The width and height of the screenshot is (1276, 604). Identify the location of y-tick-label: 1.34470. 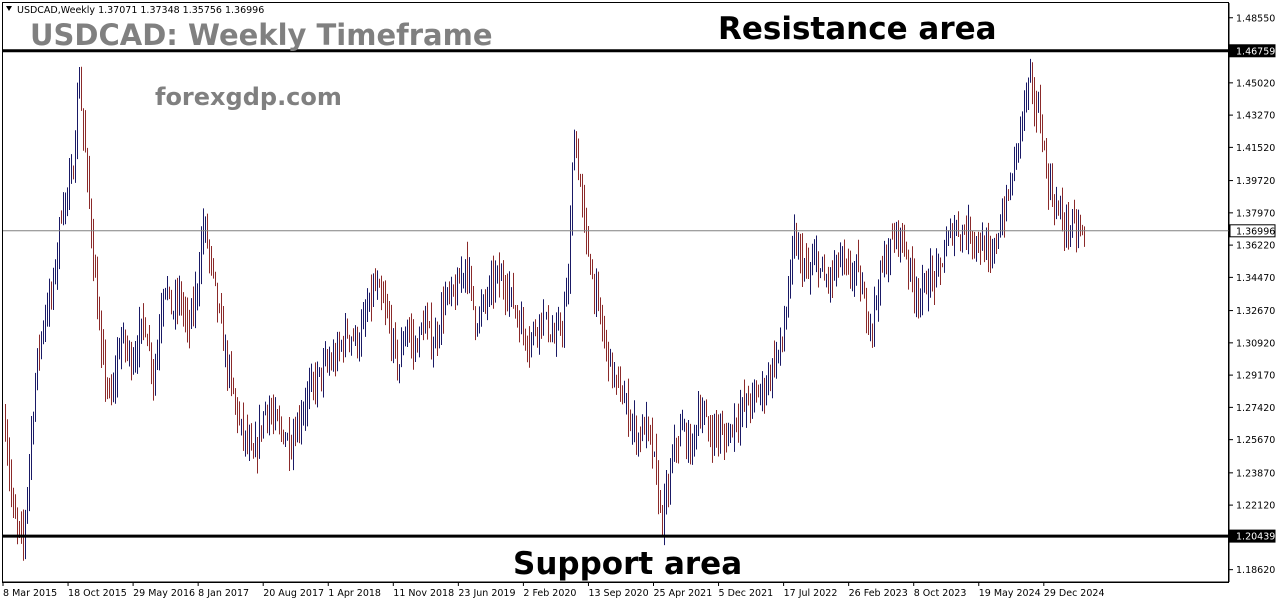
(1255, 278).